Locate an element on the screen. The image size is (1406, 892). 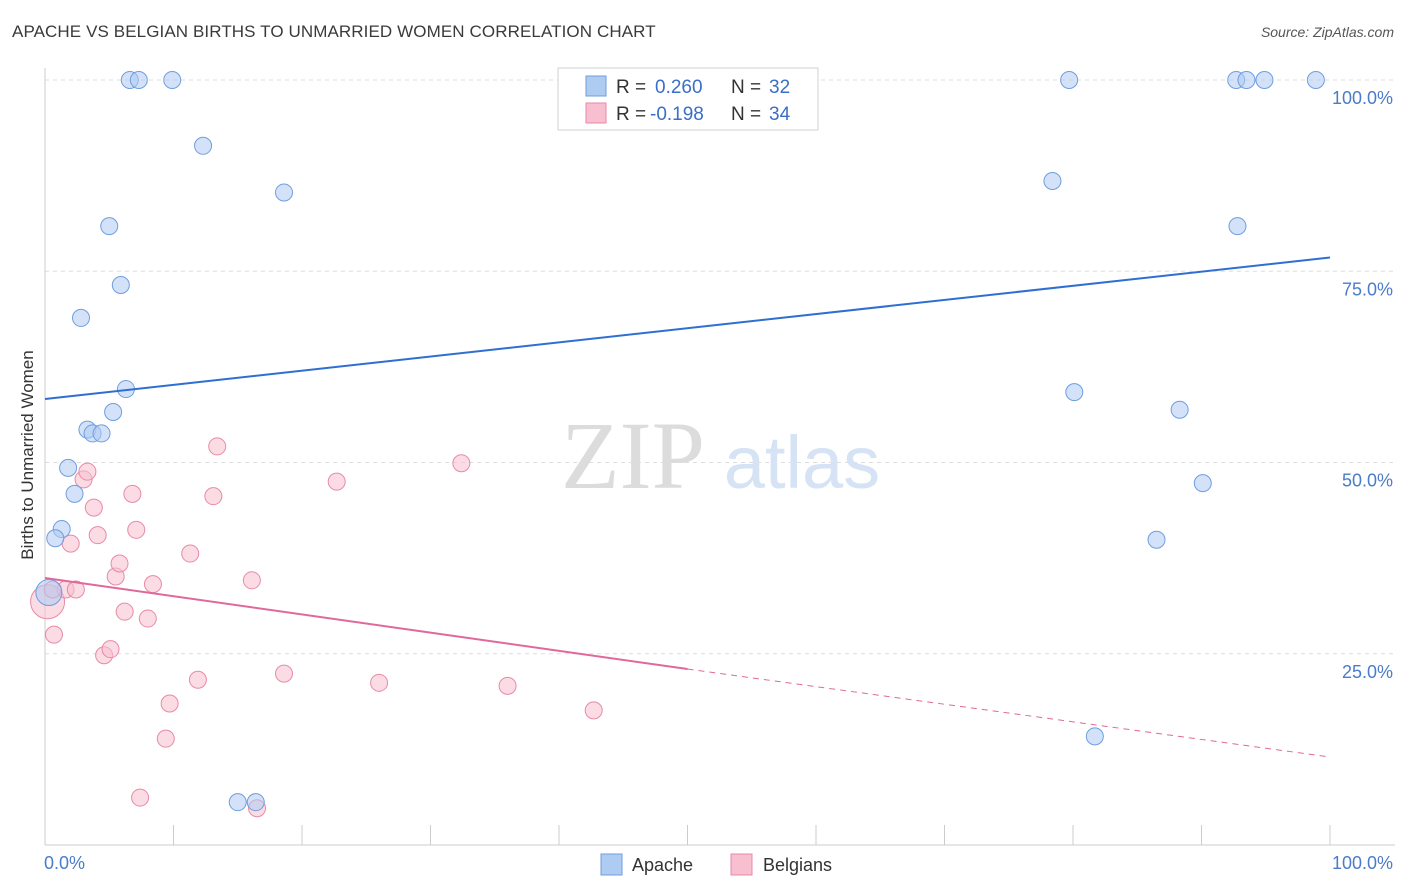
y-tick-label-25: 25.0% is located at coordinates (1367, 672).